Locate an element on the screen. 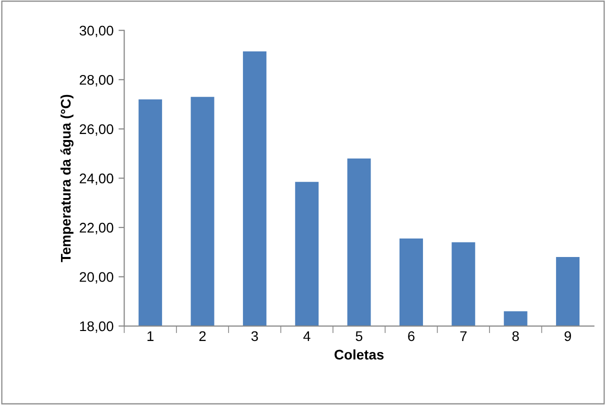 The height and width of the screenshot is (405, 606). x-tick-label: 1 is located at coordinates (151, 336).